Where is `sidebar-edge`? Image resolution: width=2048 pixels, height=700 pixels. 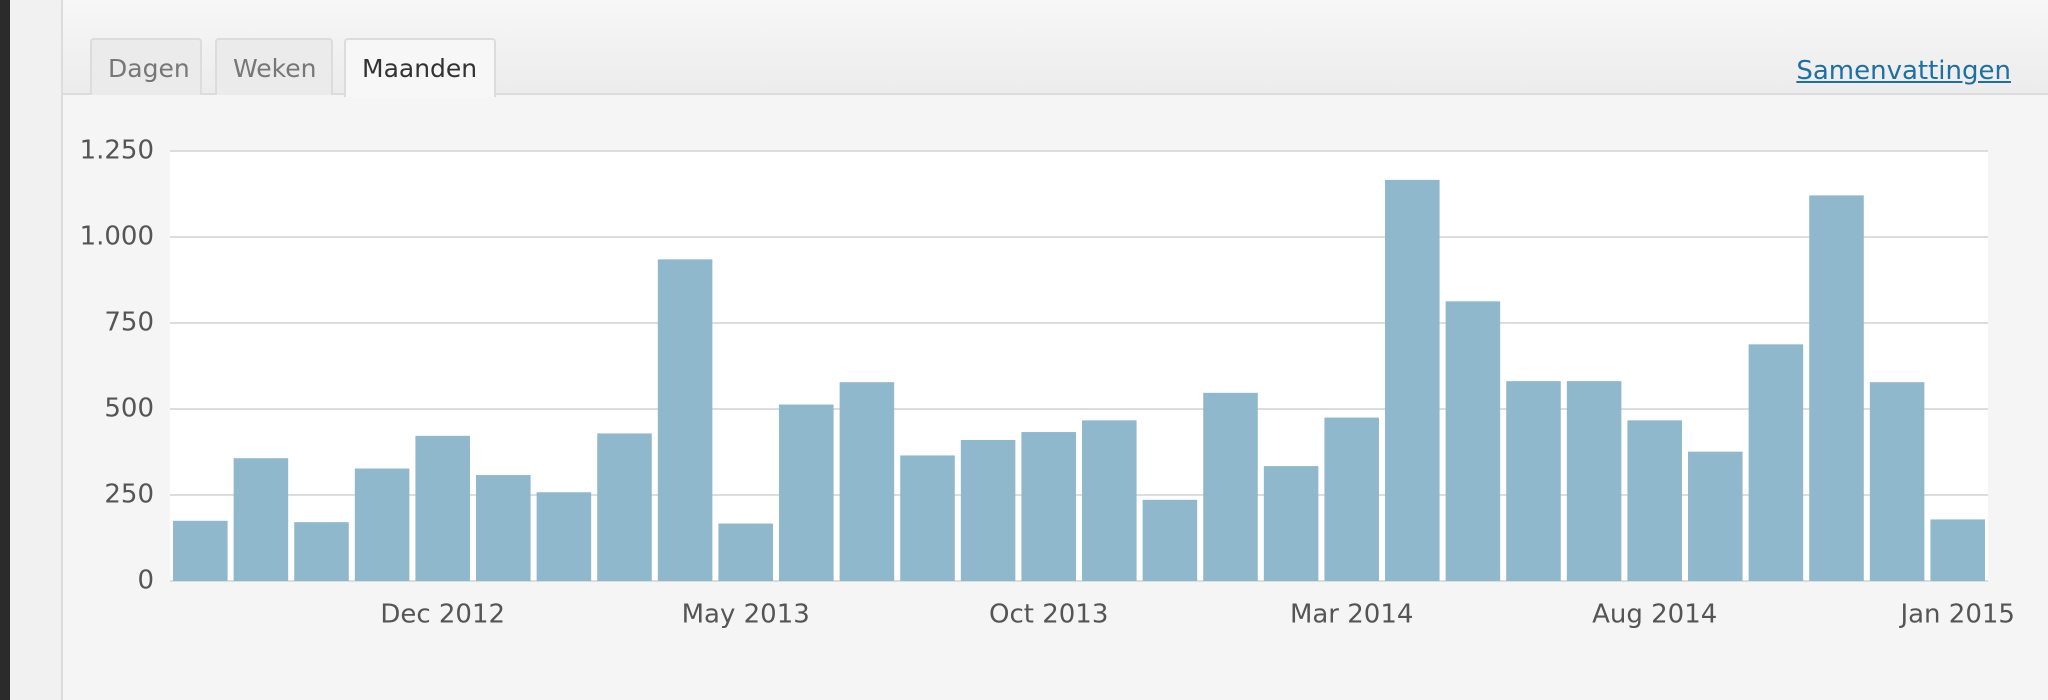
sidebar-edge is located at coordinates (5, 350).